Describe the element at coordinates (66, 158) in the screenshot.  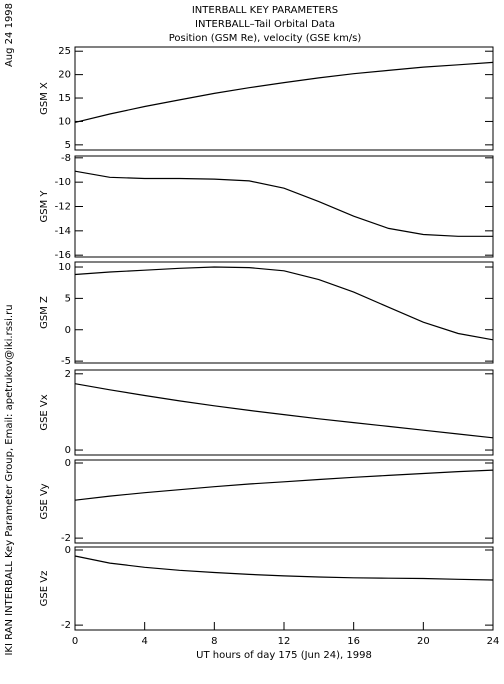
I see `y-tick-label: -8` at that location.